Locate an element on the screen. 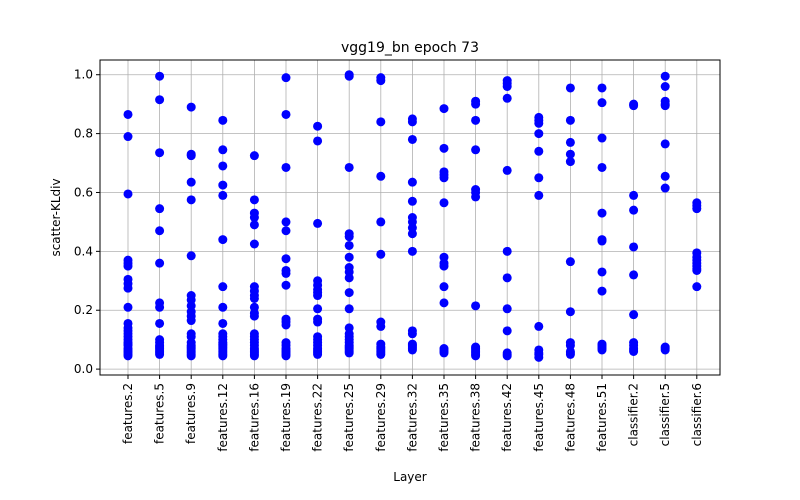  y-tick-label: 0.4 is located at coordinates (83, 251).